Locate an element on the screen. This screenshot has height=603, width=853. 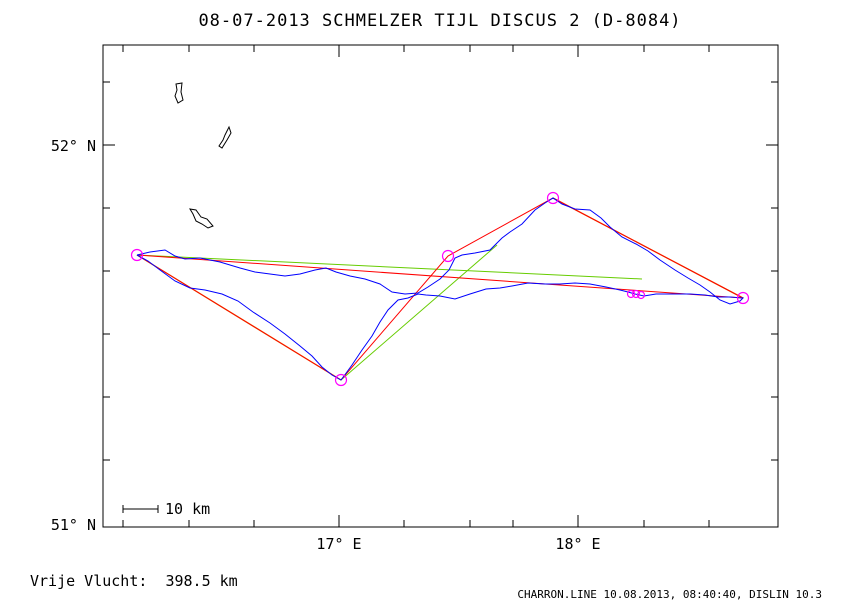
lake-shapes is located at coordinates (203, 155).